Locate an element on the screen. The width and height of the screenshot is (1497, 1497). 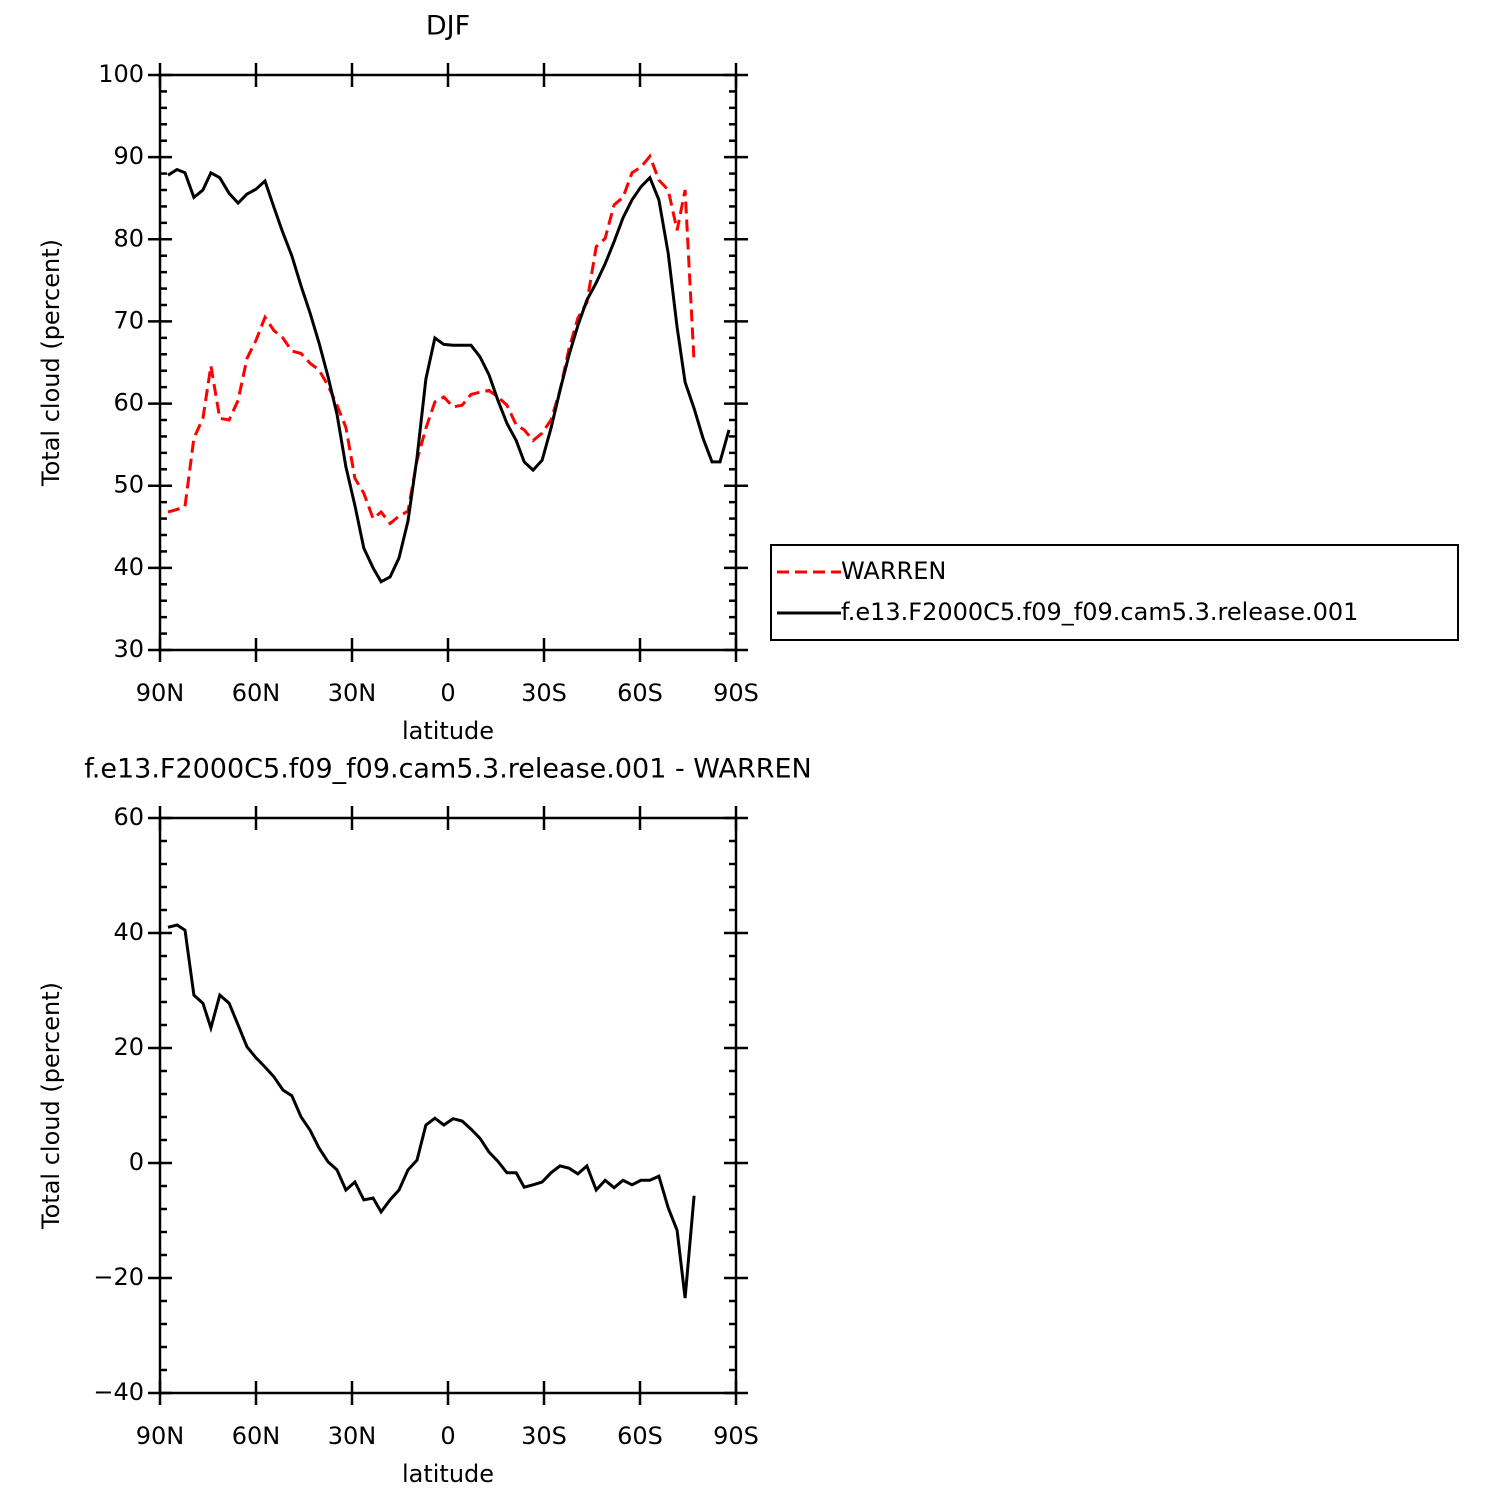
y-tick-label: 50 is located at coordinates (128, 485).